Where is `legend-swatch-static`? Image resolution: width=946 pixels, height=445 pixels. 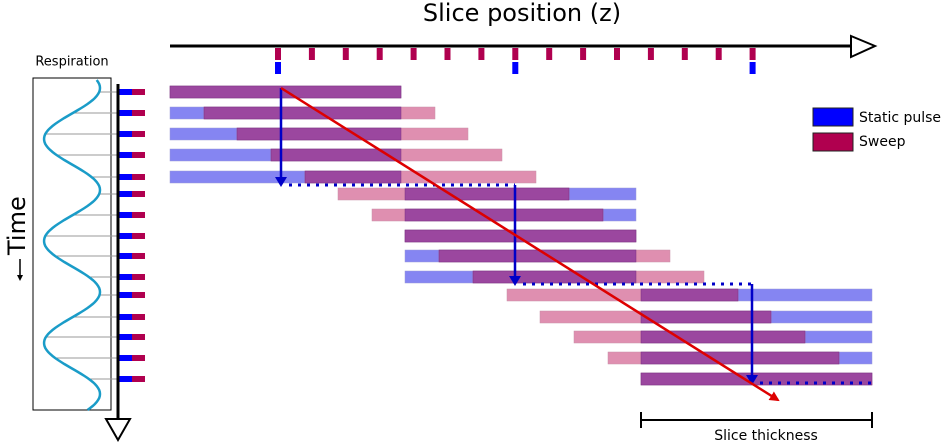
legend-swatch-static is located at coordinates (833, 117).